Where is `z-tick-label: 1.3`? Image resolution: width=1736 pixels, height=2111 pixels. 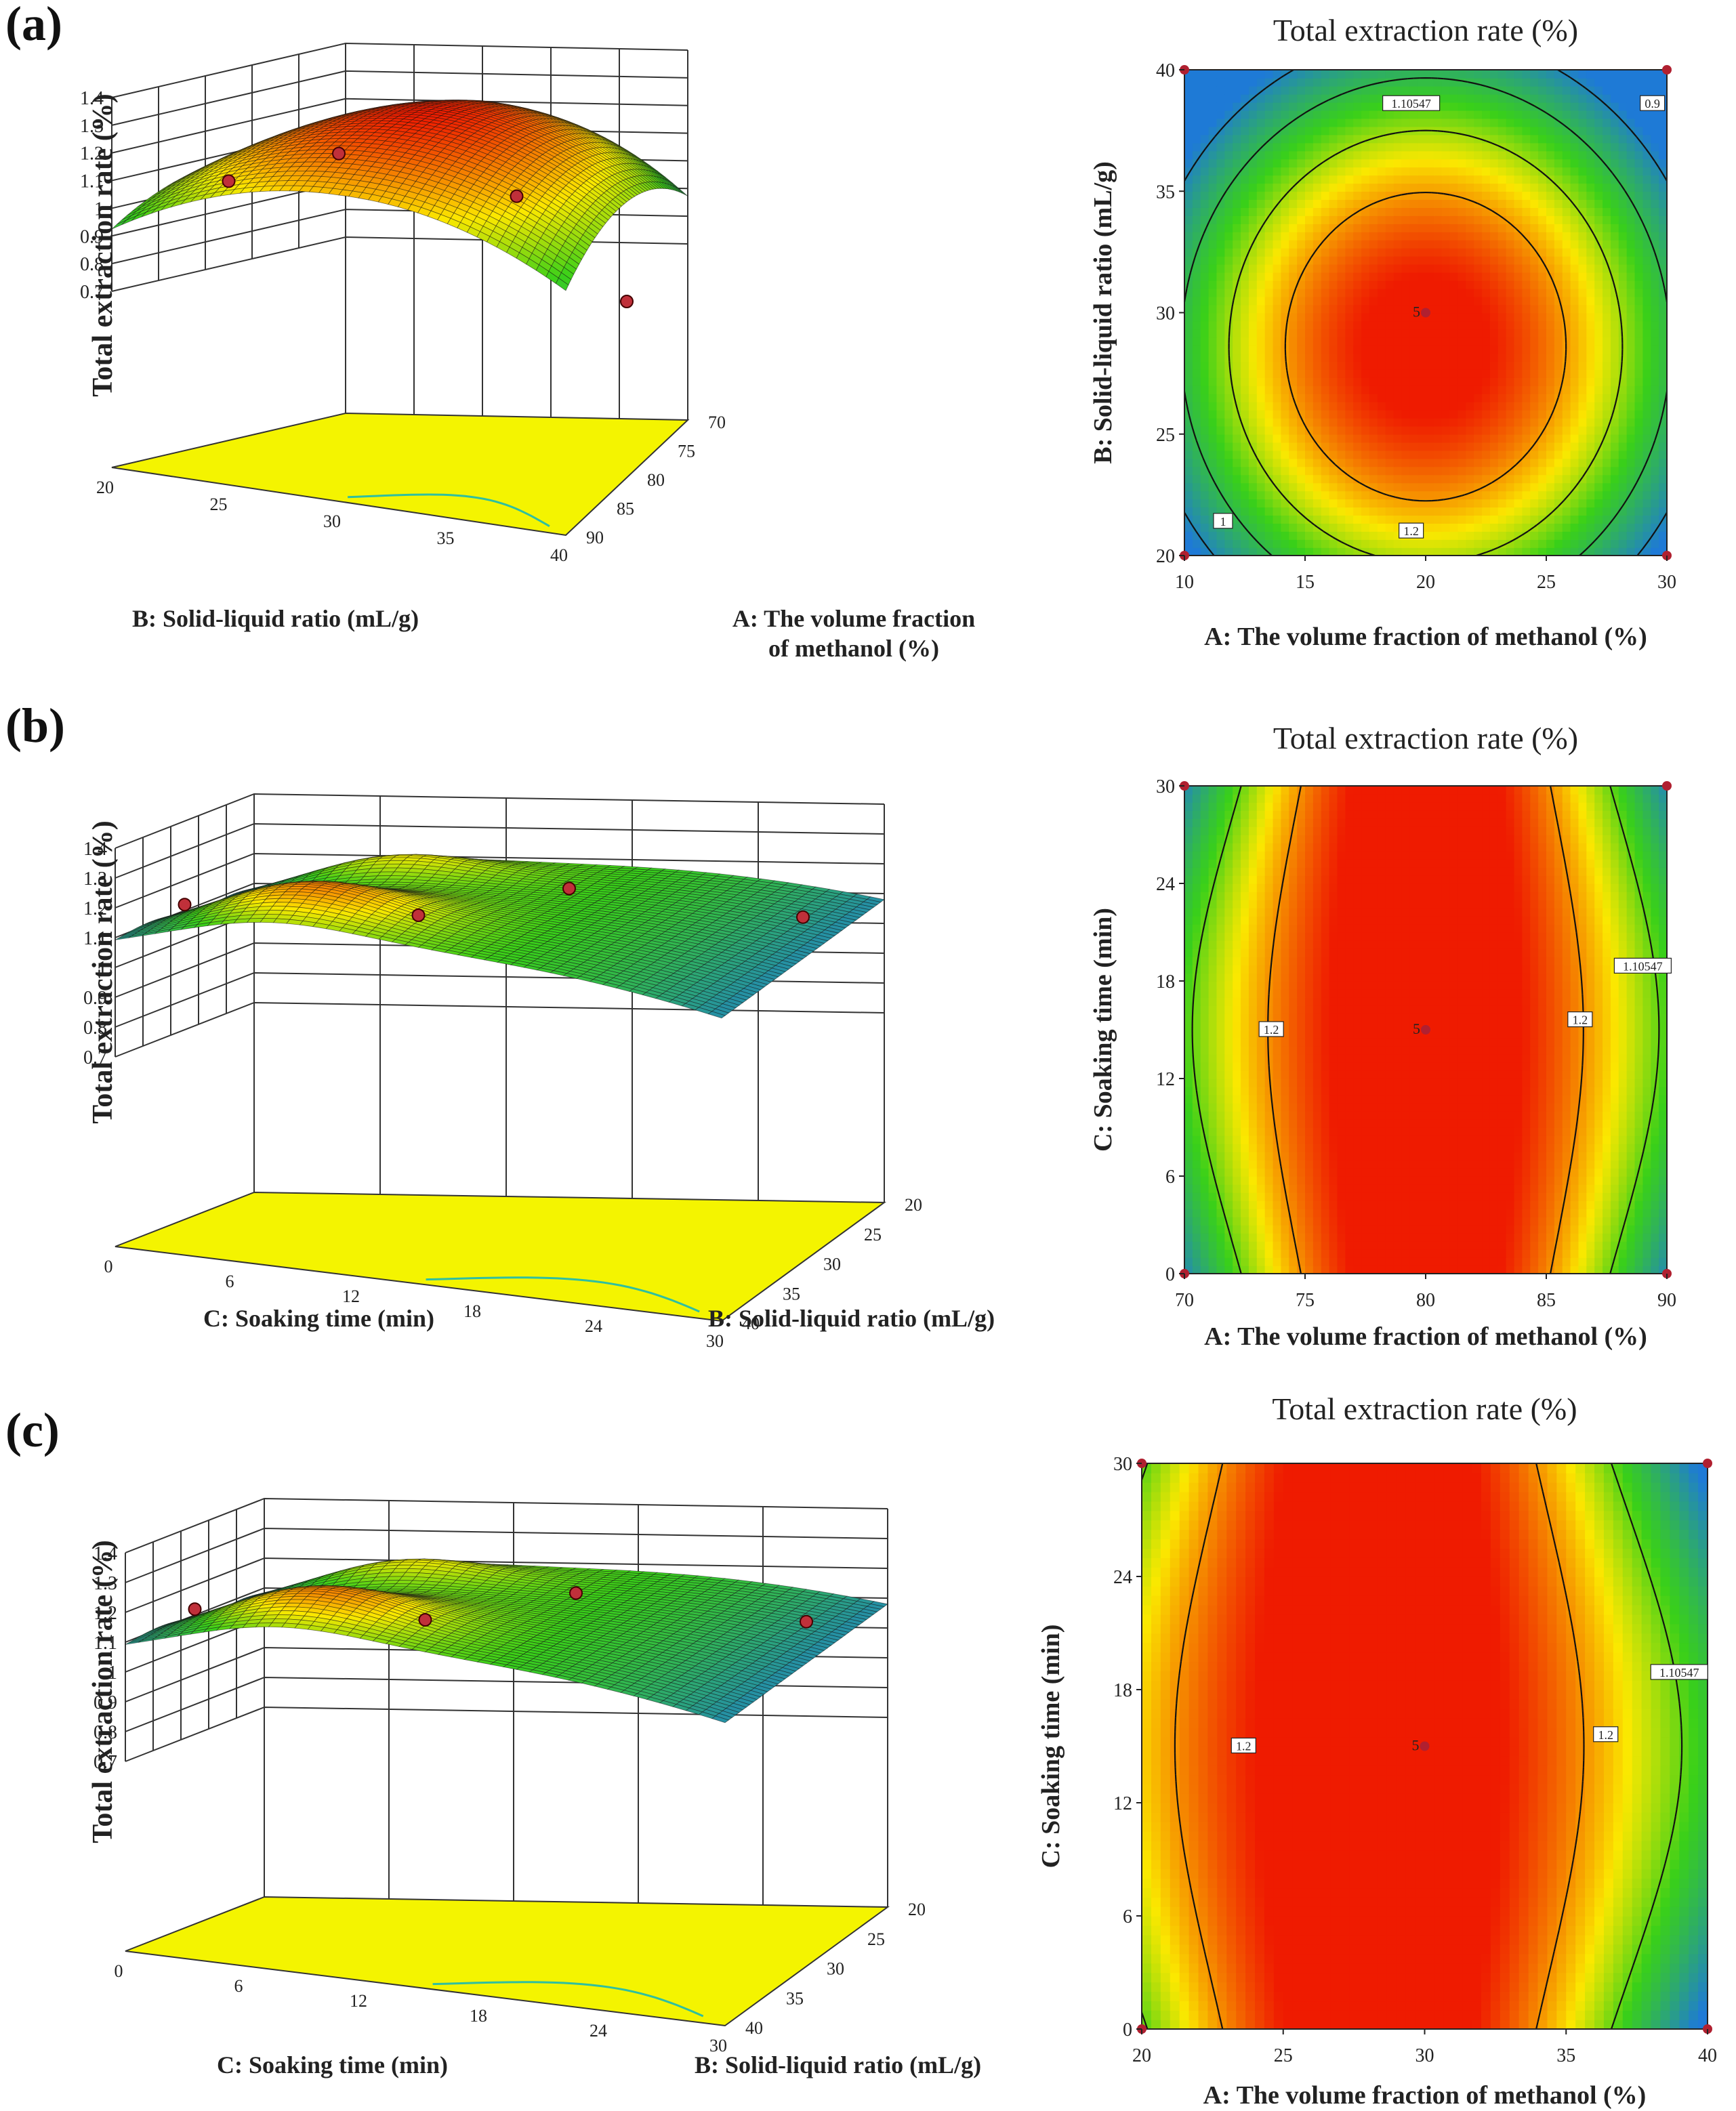
z-tick-label: 1.3 is located at coordinates (92, 126).